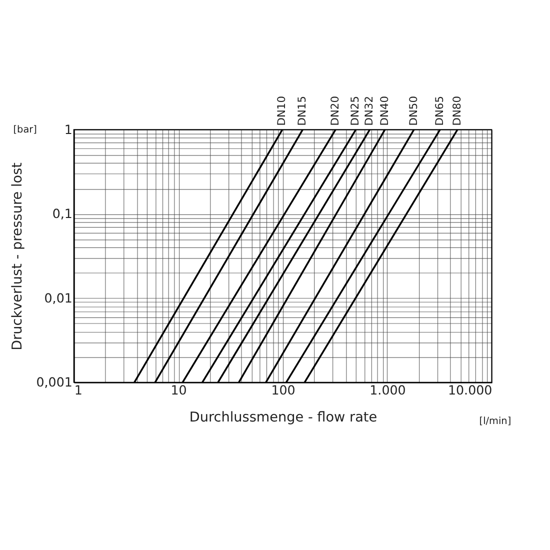 This screenshot has width=550, height=550. I want to click on text: DN32, so click(369, 111).